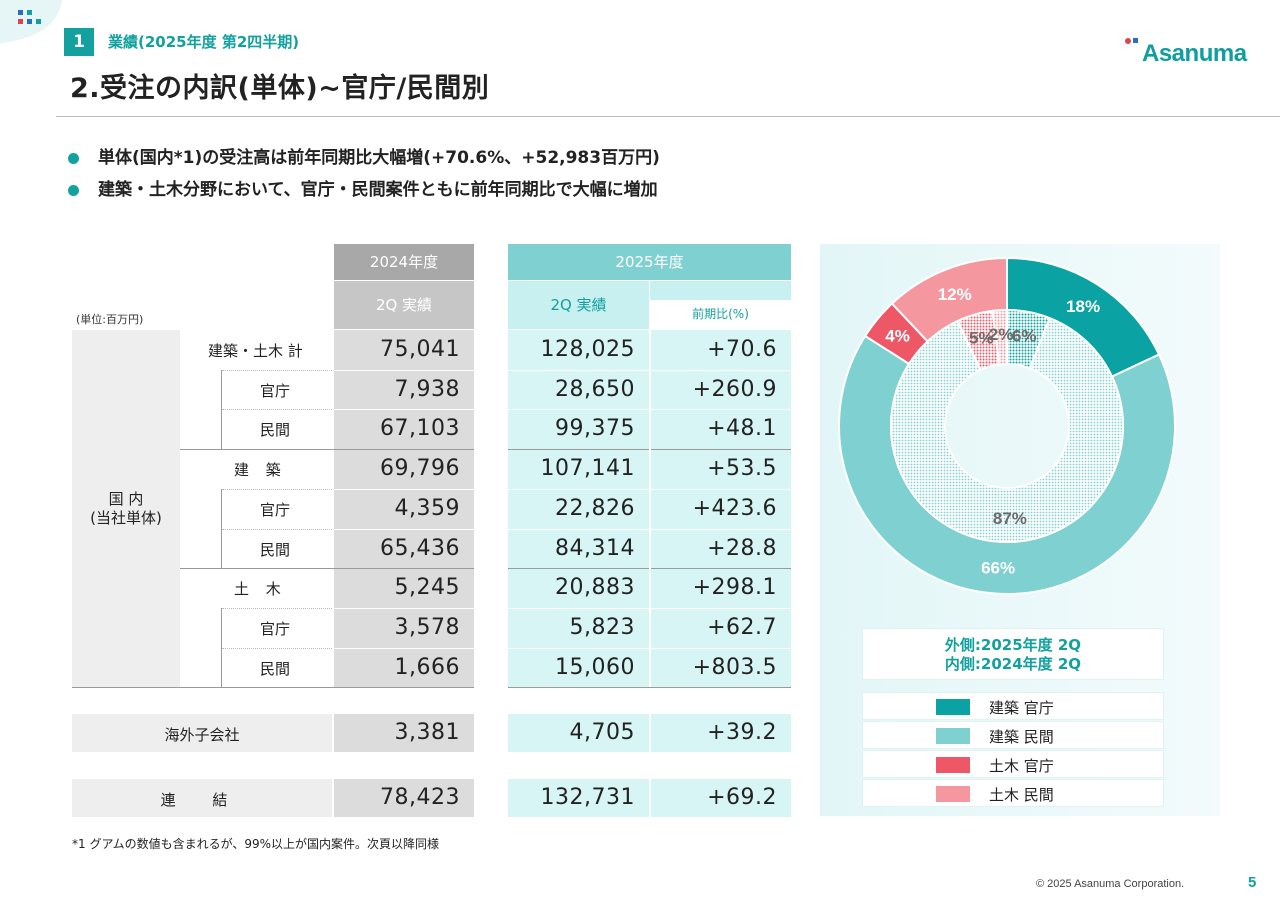  What do you see at coordinates (650, 733) in the screenshot?
I see `overseas-divider` at bounding box center [650, 733].